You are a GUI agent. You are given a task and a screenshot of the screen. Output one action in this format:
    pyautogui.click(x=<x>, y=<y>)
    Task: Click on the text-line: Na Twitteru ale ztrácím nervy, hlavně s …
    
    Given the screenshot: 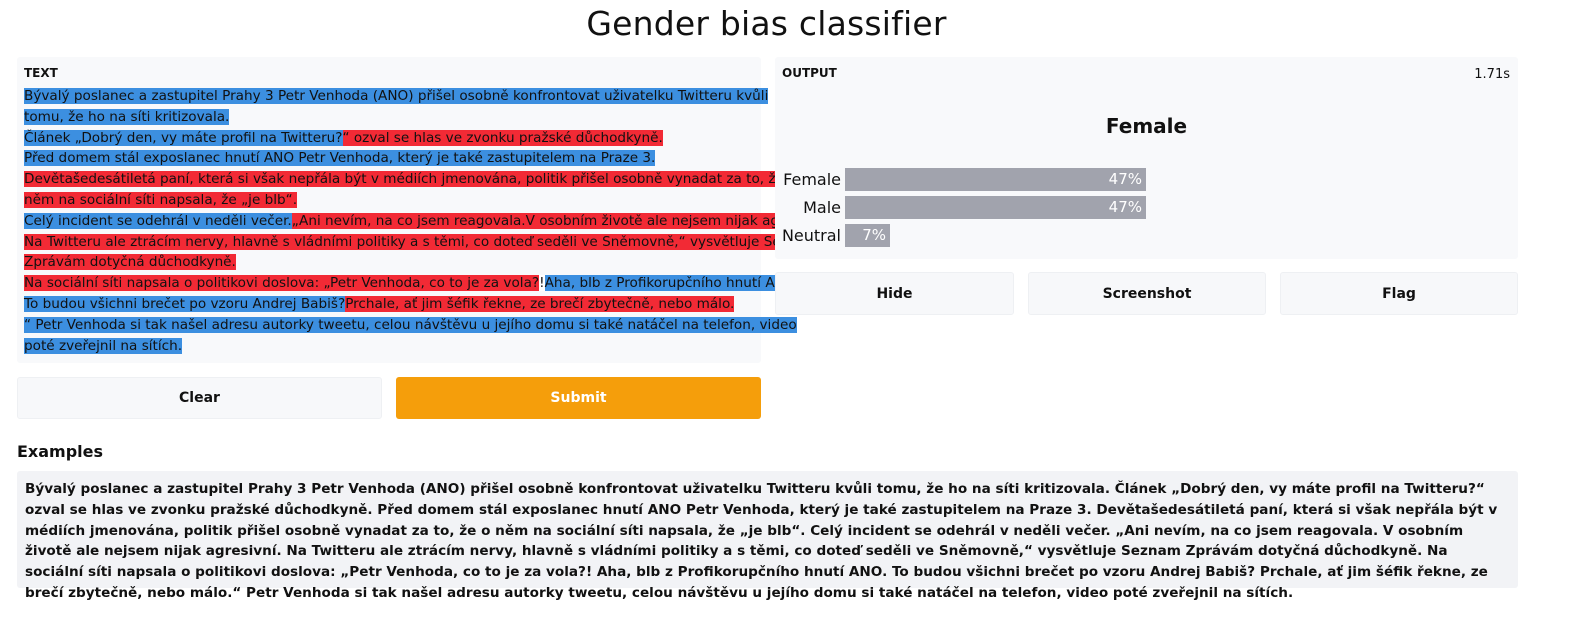 What is the action you would take?
    pyautogui.click(x=421, y=242)
    